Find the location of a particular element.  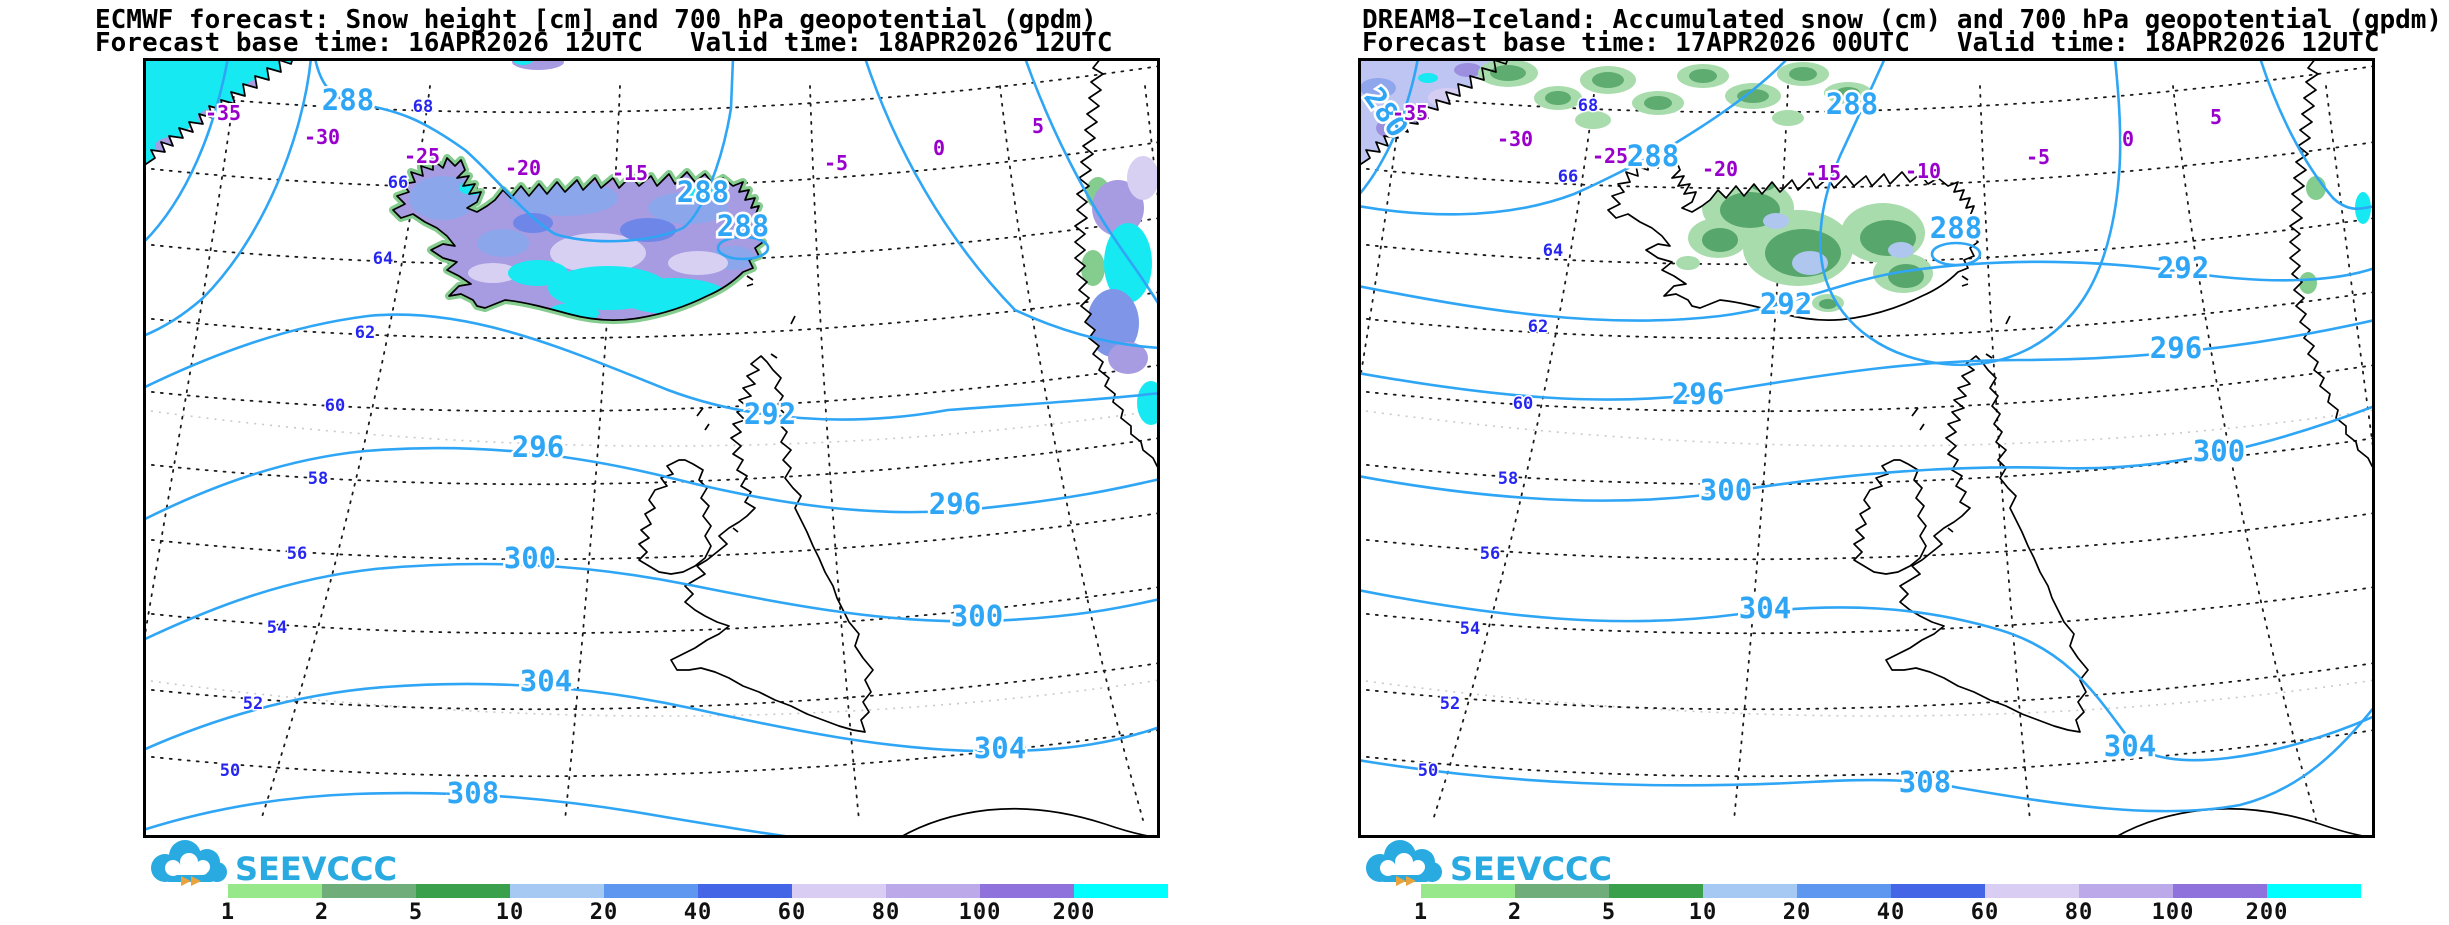

geo-label: 296 is located at coordinates (538, 447).